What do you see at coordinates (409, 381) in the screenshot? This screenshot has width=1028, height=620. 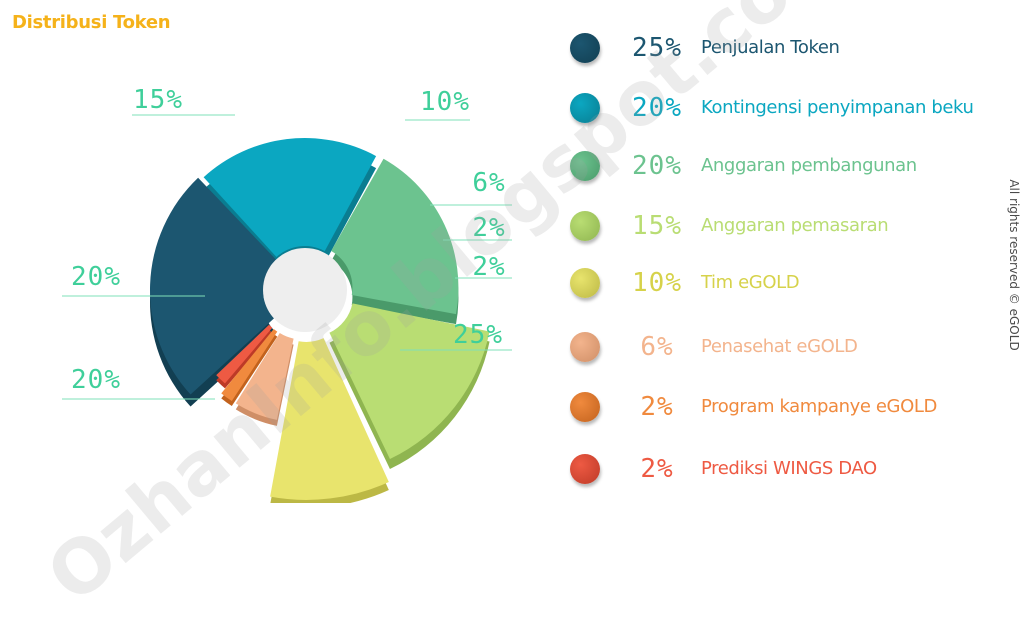 I see `pie-slice-anggaran-pemasaran` at bounding box center [409, 381].